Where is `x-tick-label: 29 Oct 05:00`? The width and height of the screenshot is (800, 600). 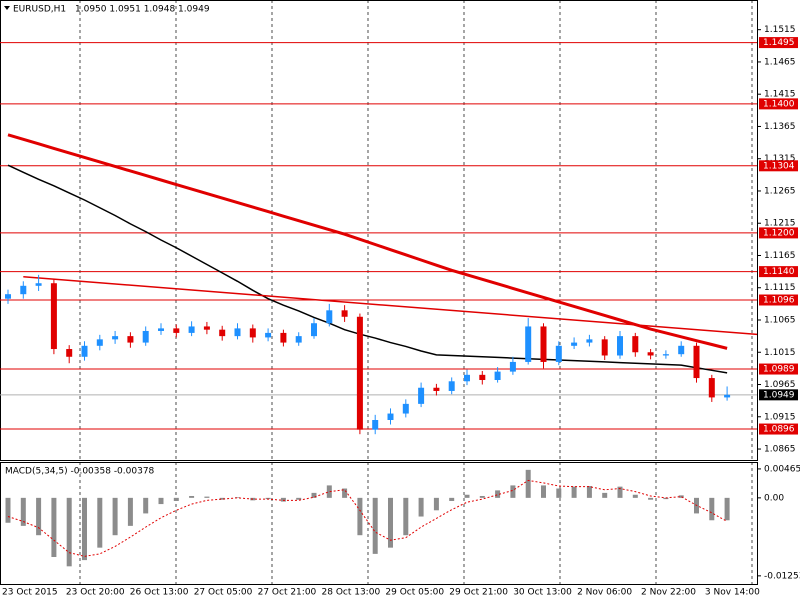
x-tick-label: 29 Oct 05:00 is located at coordinates (414, 593).